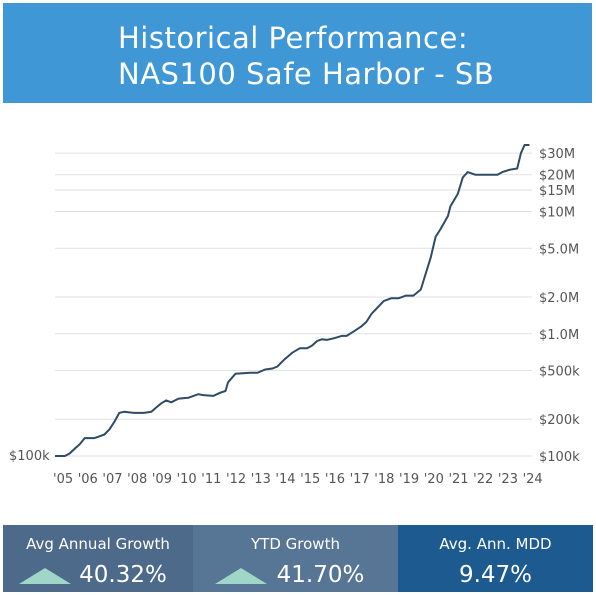 The height and width of the screenshot is (595, 596). I want to click on title-line-1: Historical Performance:, so click(293, 38).